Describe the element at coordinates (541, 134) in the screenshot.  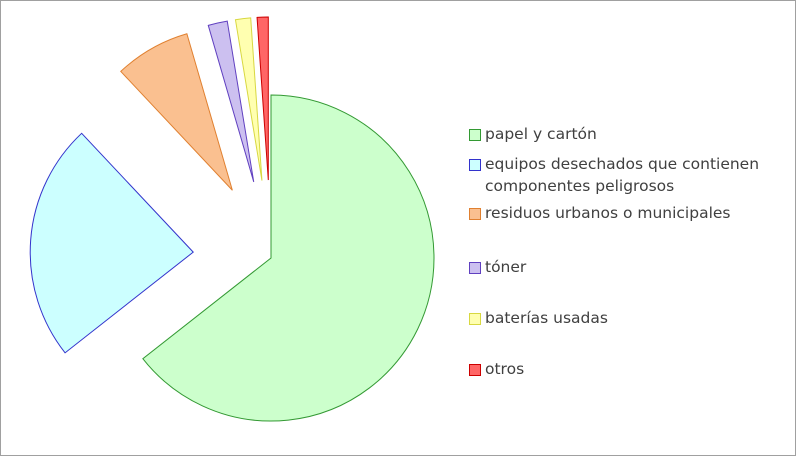
I see `legend-label: papel y cartón` at that location.